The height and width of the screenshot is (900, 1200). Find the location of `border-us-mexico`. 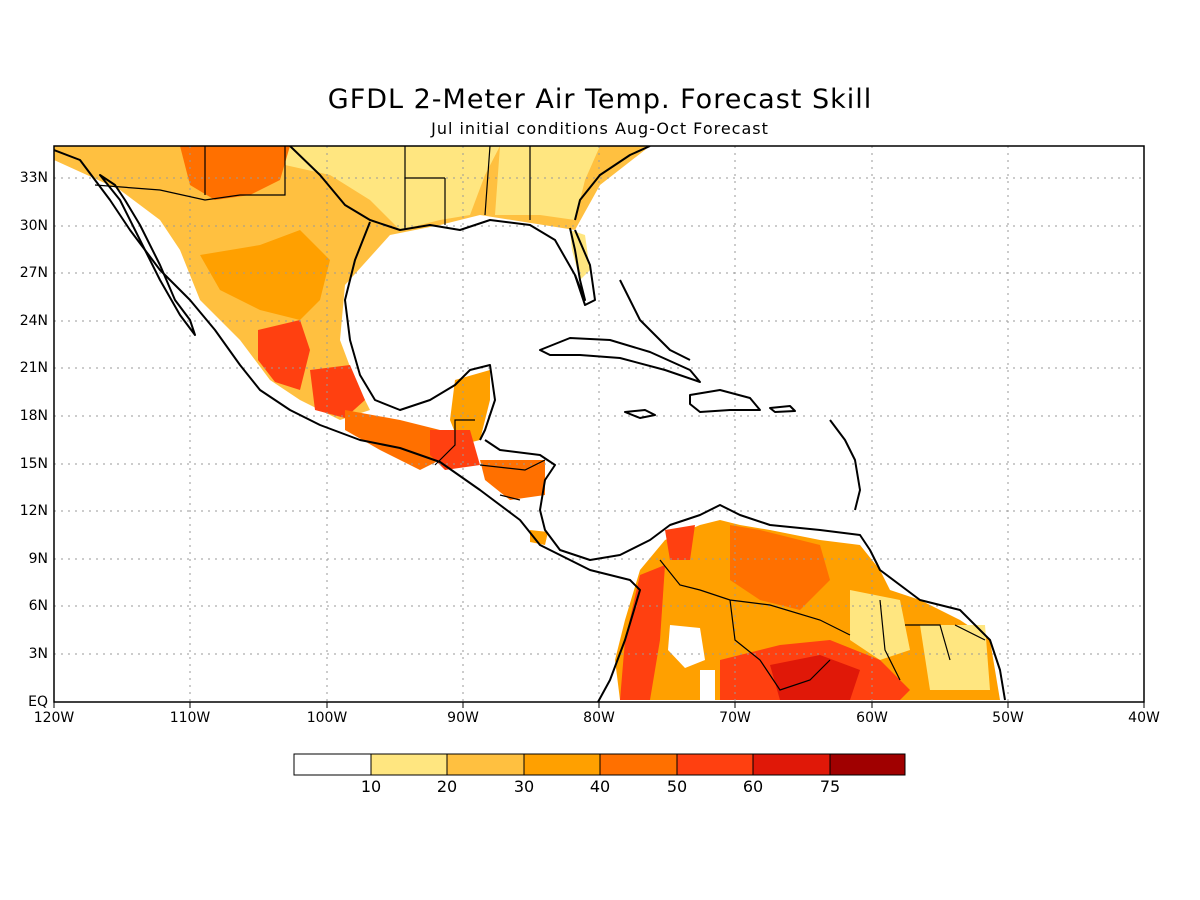

border-us-mexico is located at coordinates (190, 173).